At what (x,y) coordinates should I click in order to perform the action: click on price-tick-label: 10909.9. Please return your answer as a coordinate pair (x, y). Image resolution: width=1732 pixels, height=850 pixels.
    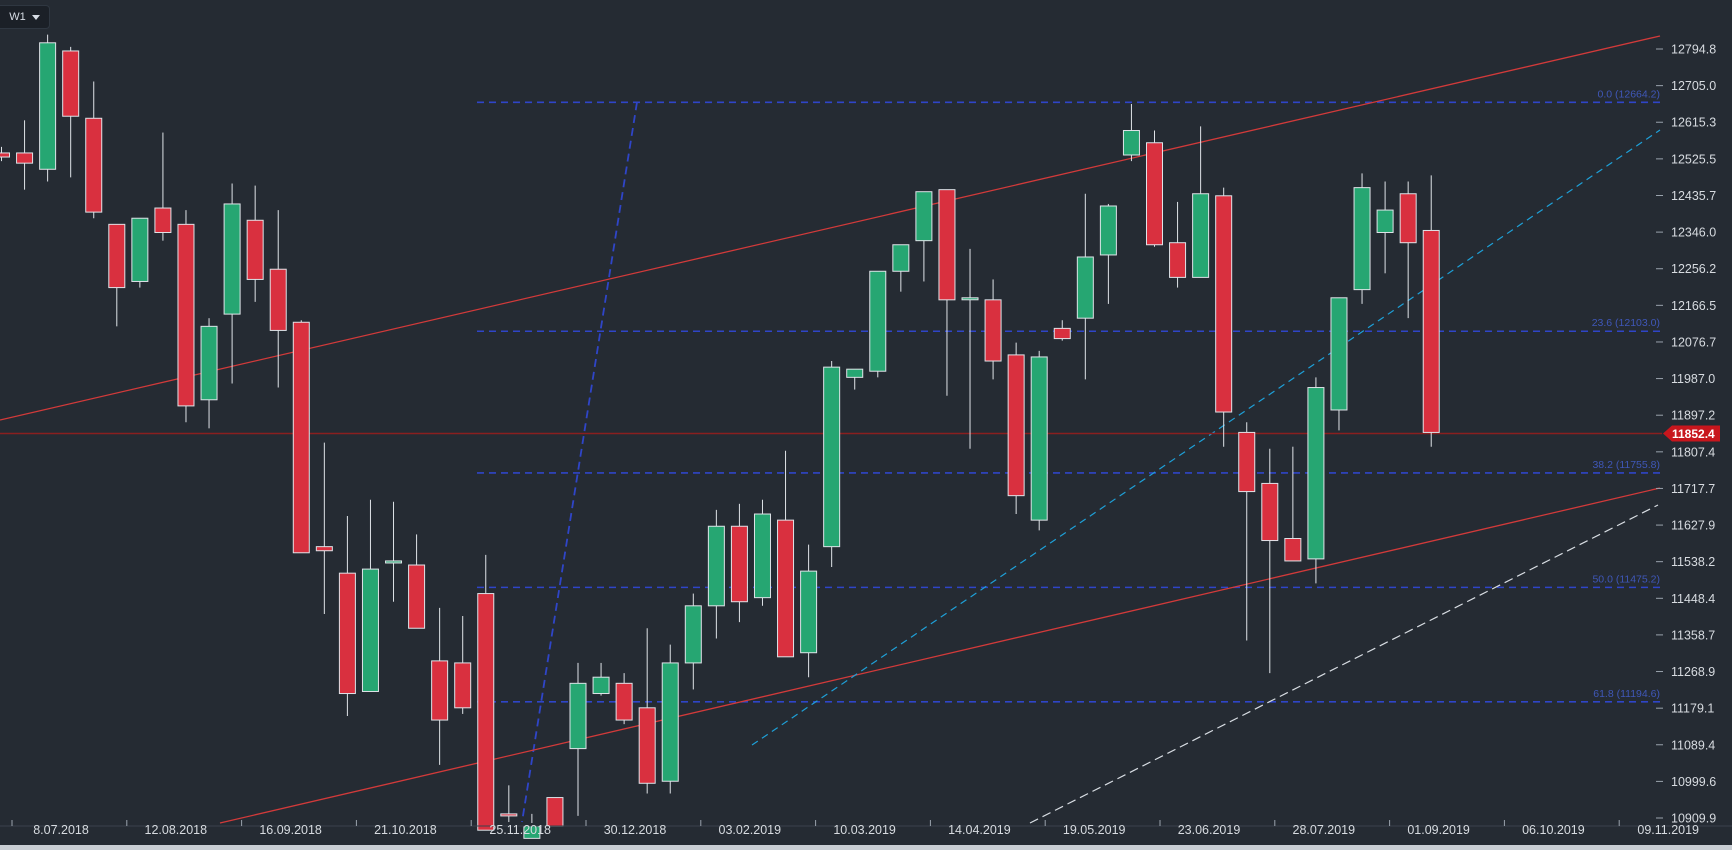
    Looking at the image, I should click on (1693, 819).